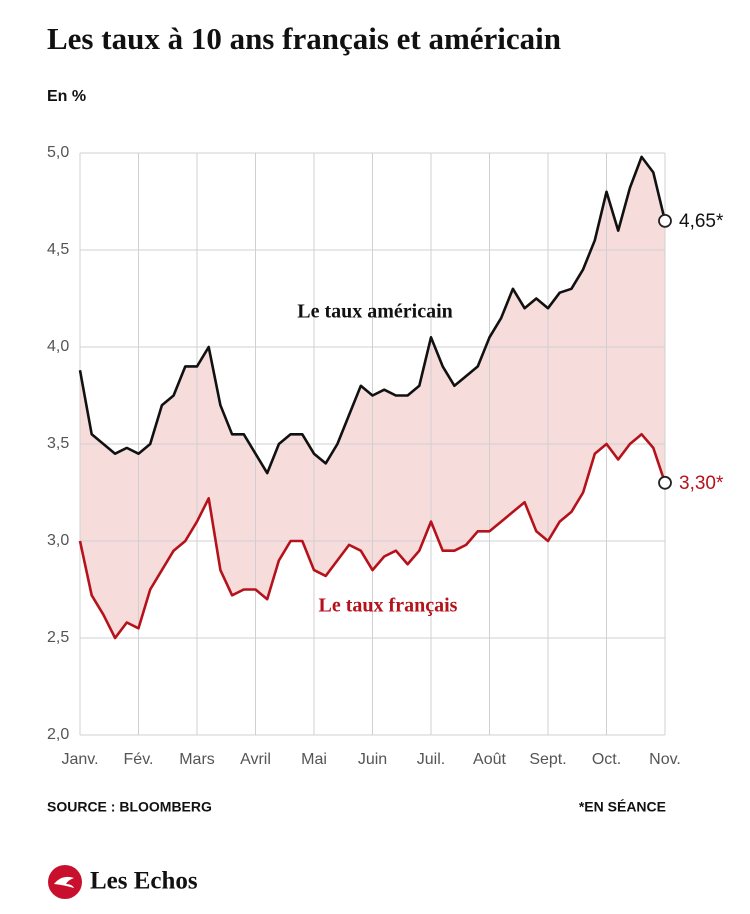  What do you see at coordinates (431, 759) in the screenshot?
I see `x-tick-label: Juil.` at bounding box center [431, 759].